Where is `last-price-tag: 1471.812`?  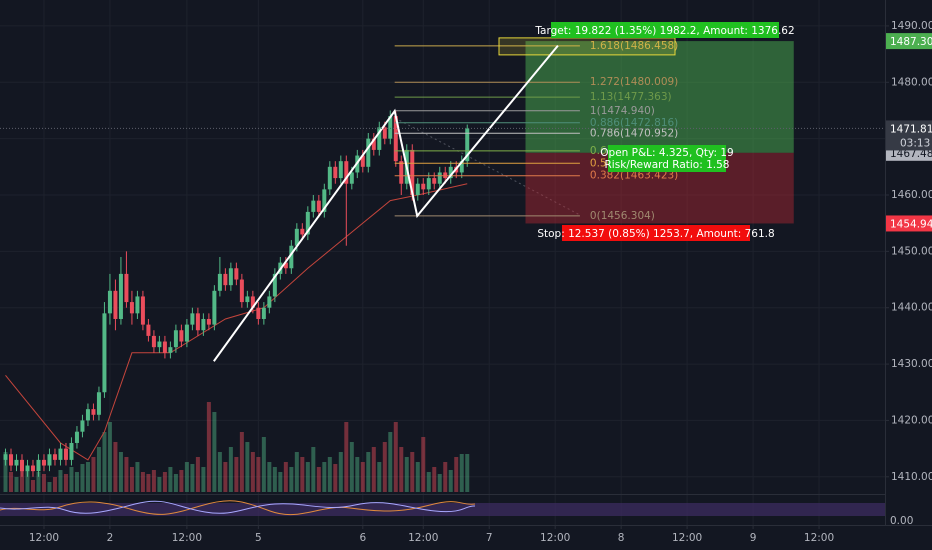 last-price-tag: 1471.812 is located at coordinates (911, 129).